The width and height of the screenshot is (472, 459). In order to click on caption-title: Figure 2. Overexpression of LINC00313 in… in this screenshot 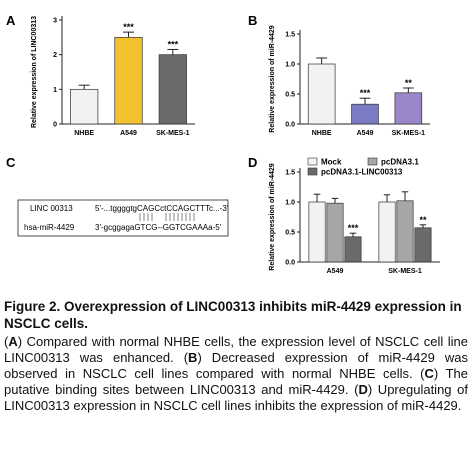, I will do `click(233, 315)`.